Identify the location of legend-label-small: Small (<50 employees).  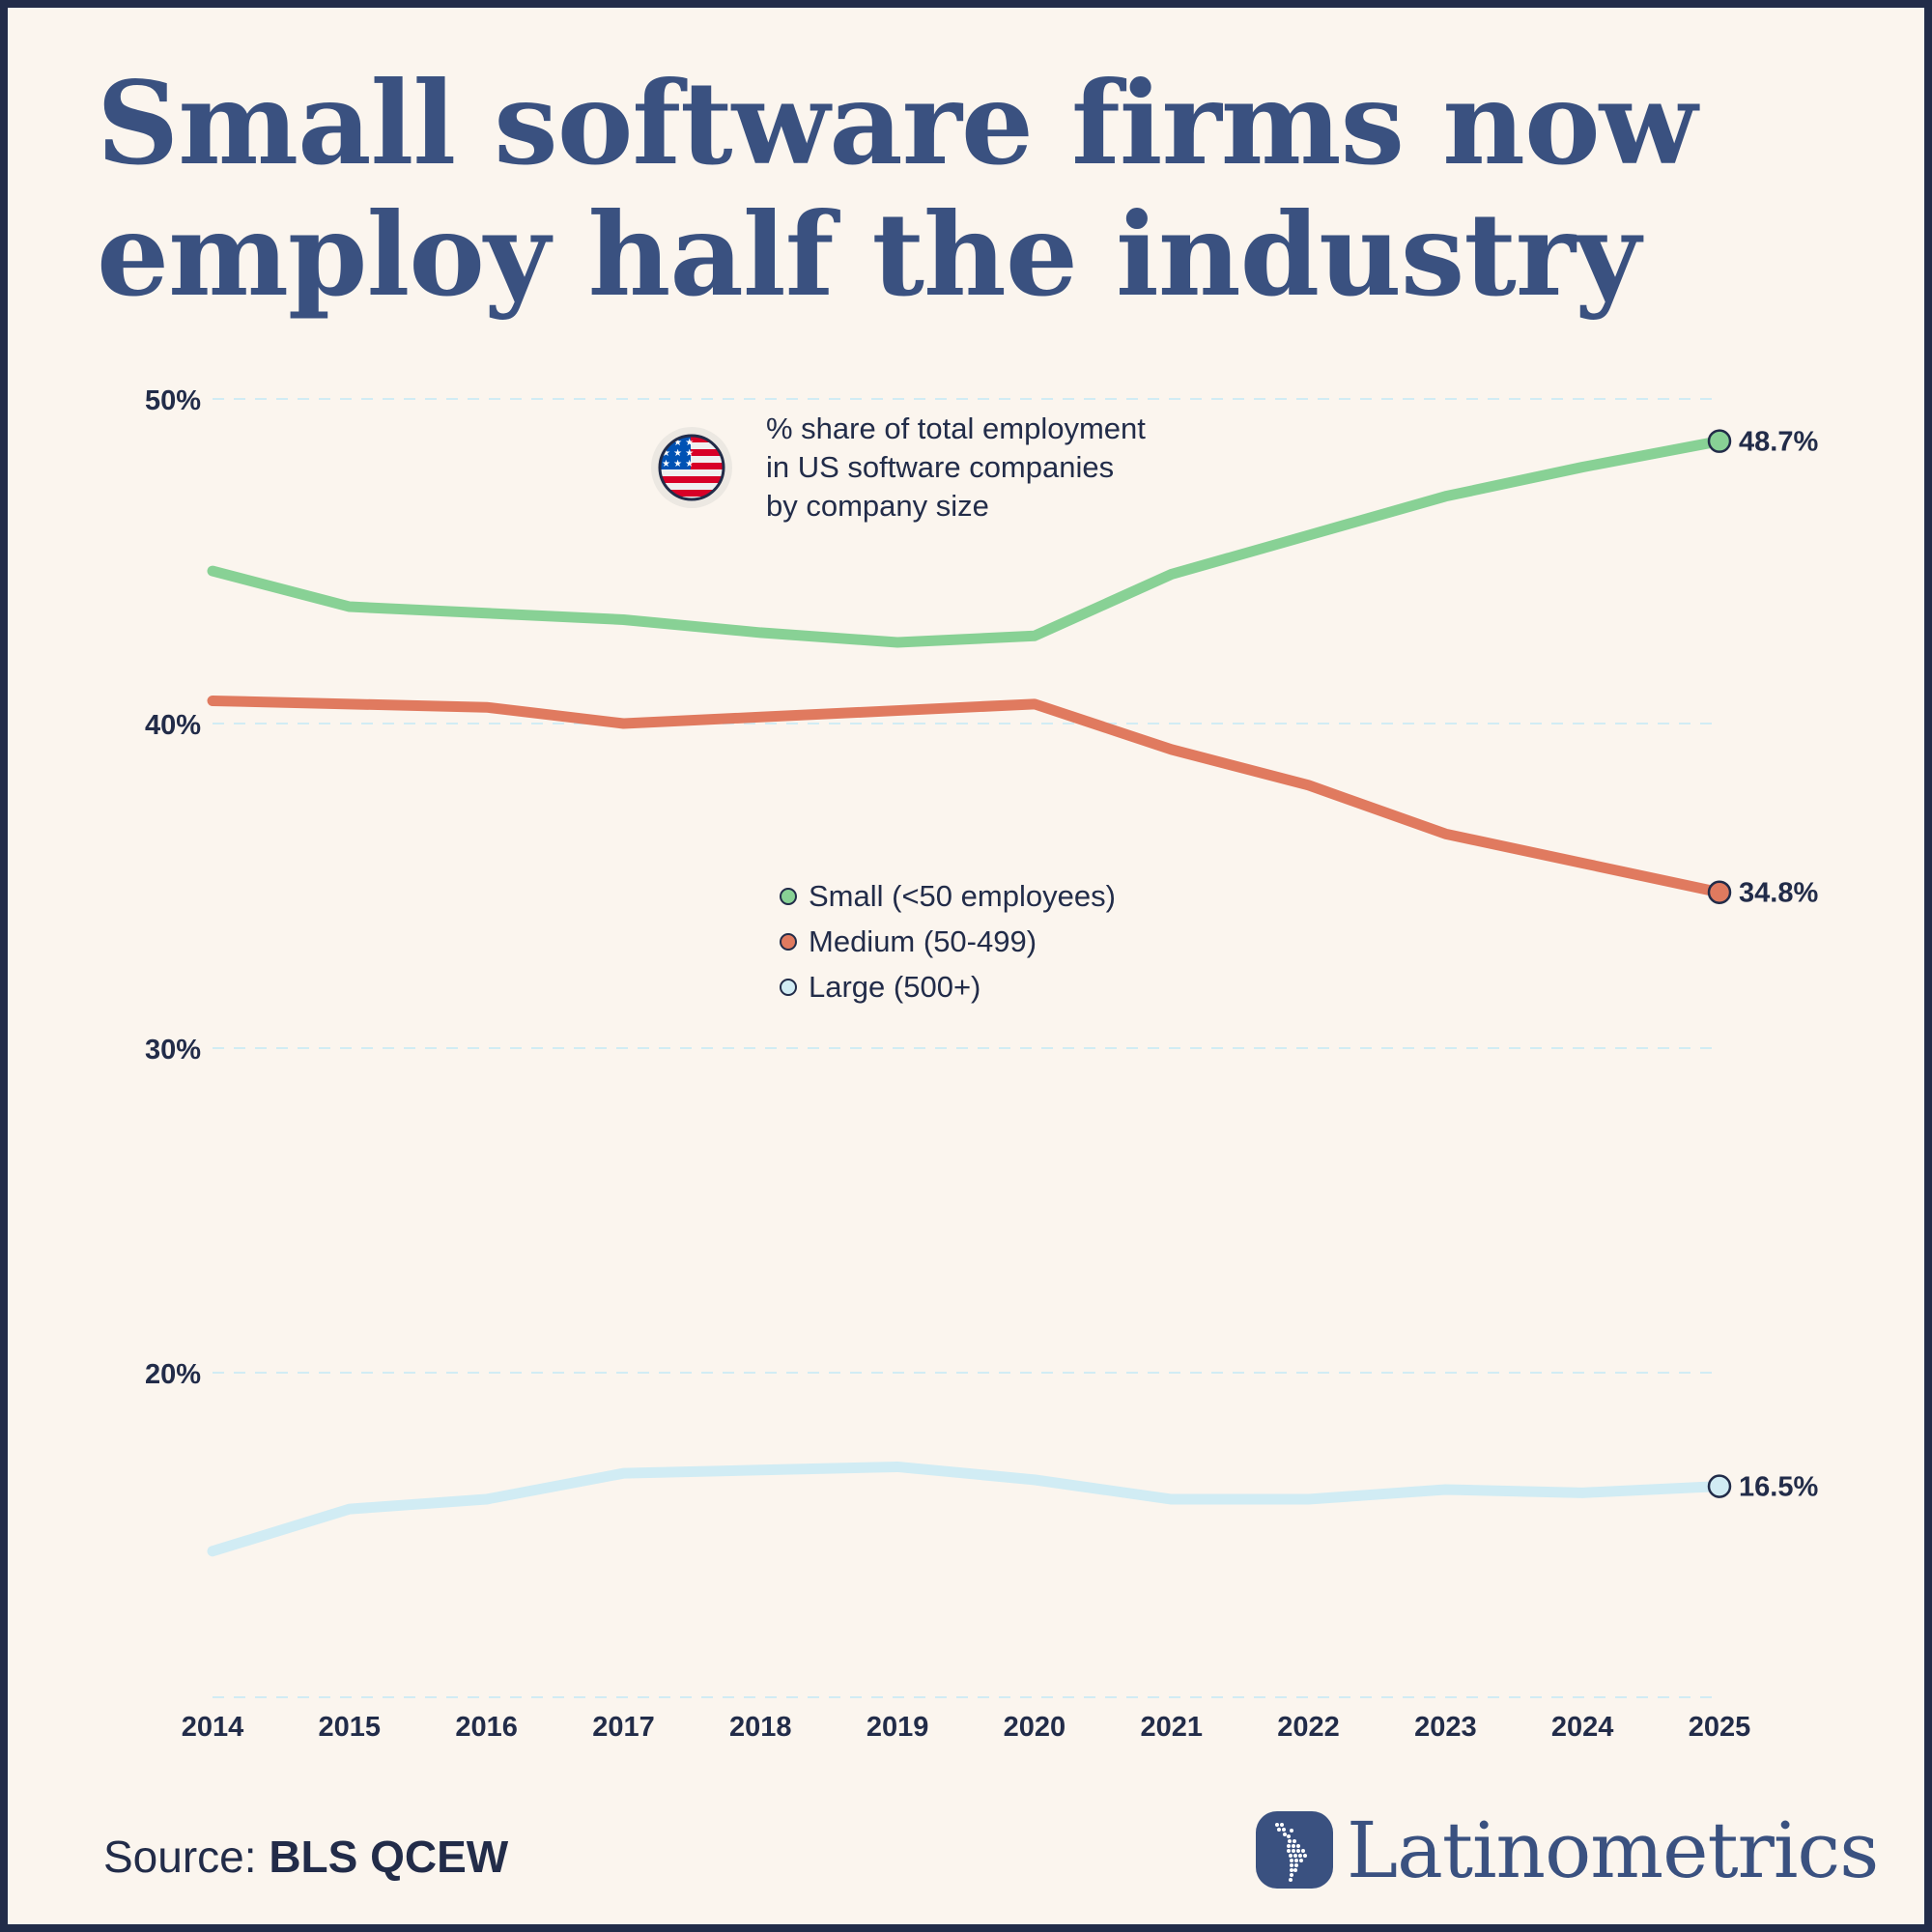
(962, 895).